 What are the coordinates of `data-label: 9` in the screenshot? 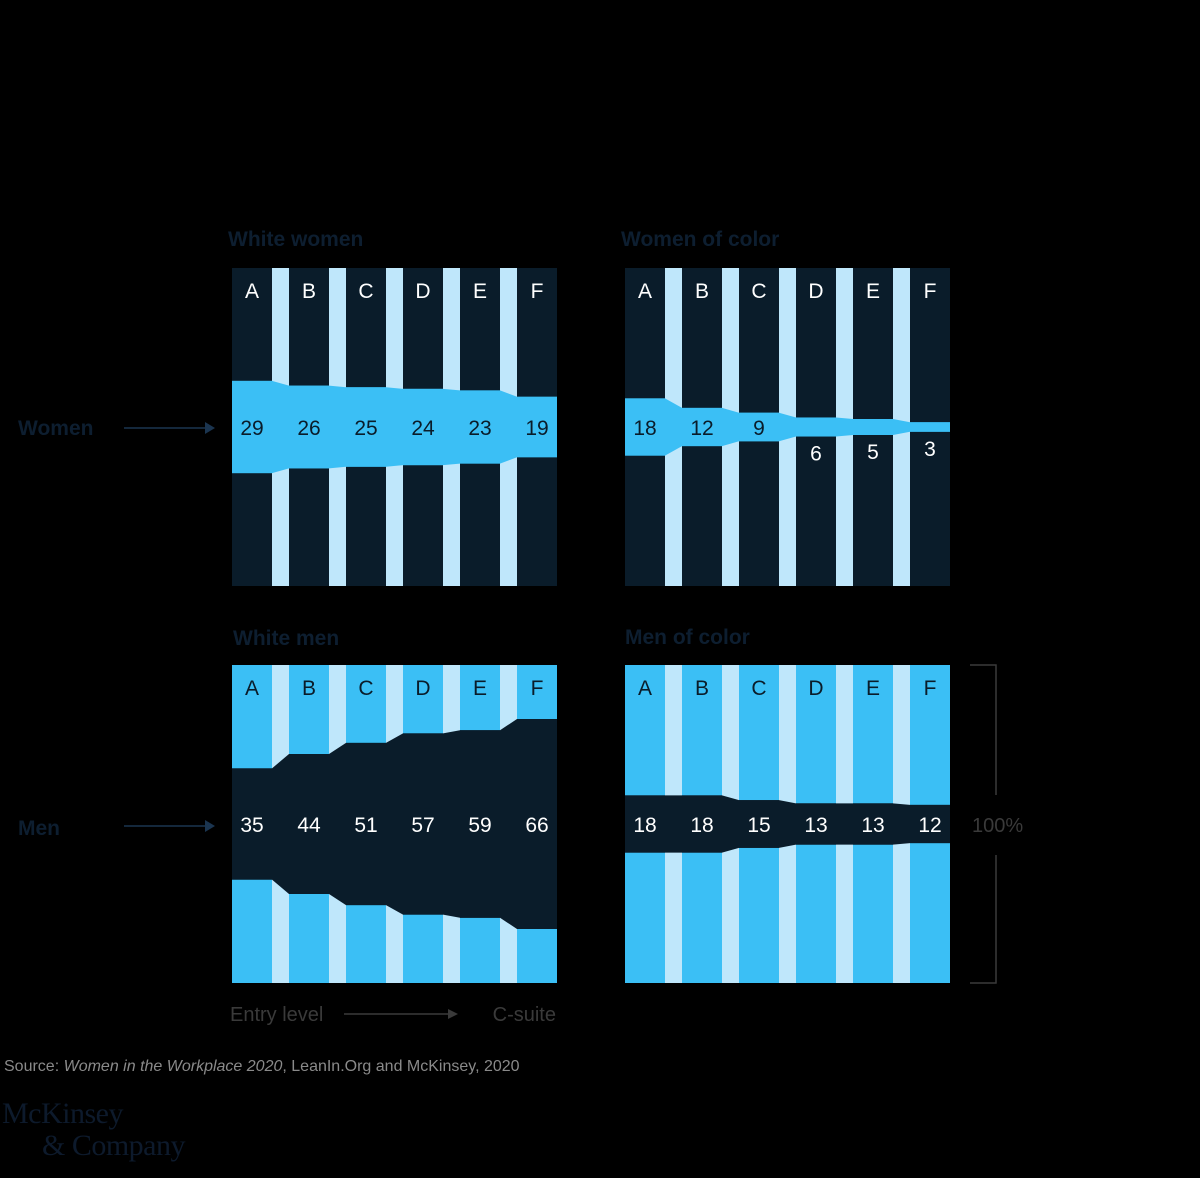 It's located at (759, 428).